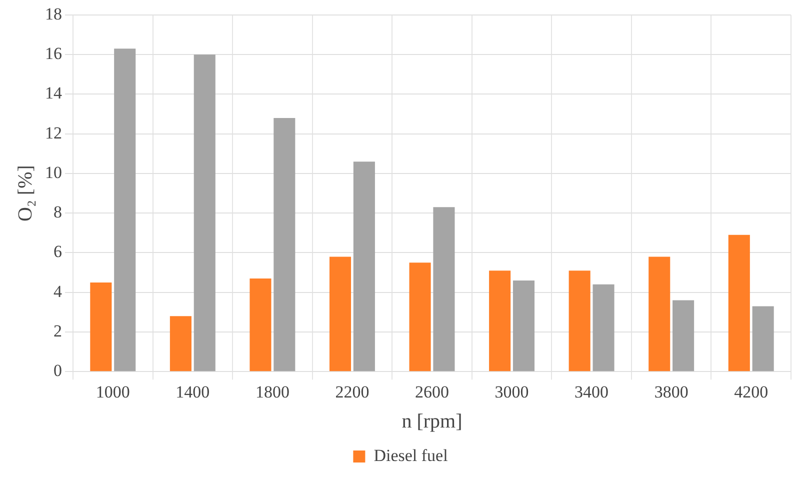 This screenshot has height=485, width=811. What do you see at coordinates (58, 370) in the screenshot?
I see `y-tick-label: 0` at bounding box center [58, 370].